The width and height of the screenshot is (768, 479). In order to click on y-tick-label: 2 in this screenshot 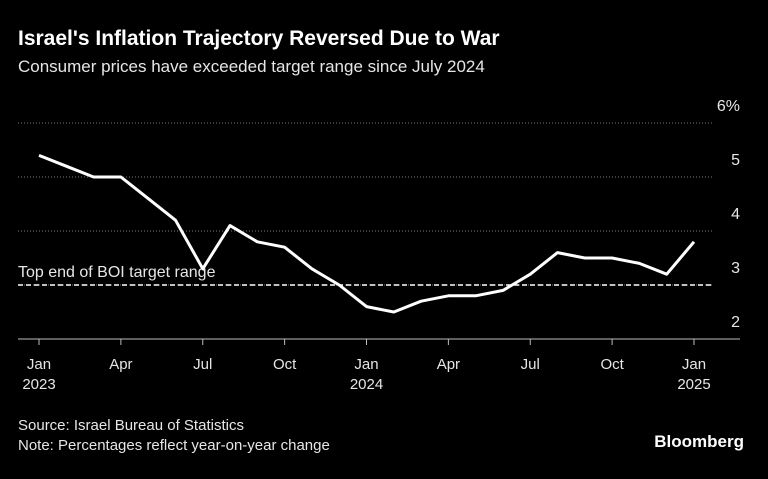, I will do `click(735, 322)`.